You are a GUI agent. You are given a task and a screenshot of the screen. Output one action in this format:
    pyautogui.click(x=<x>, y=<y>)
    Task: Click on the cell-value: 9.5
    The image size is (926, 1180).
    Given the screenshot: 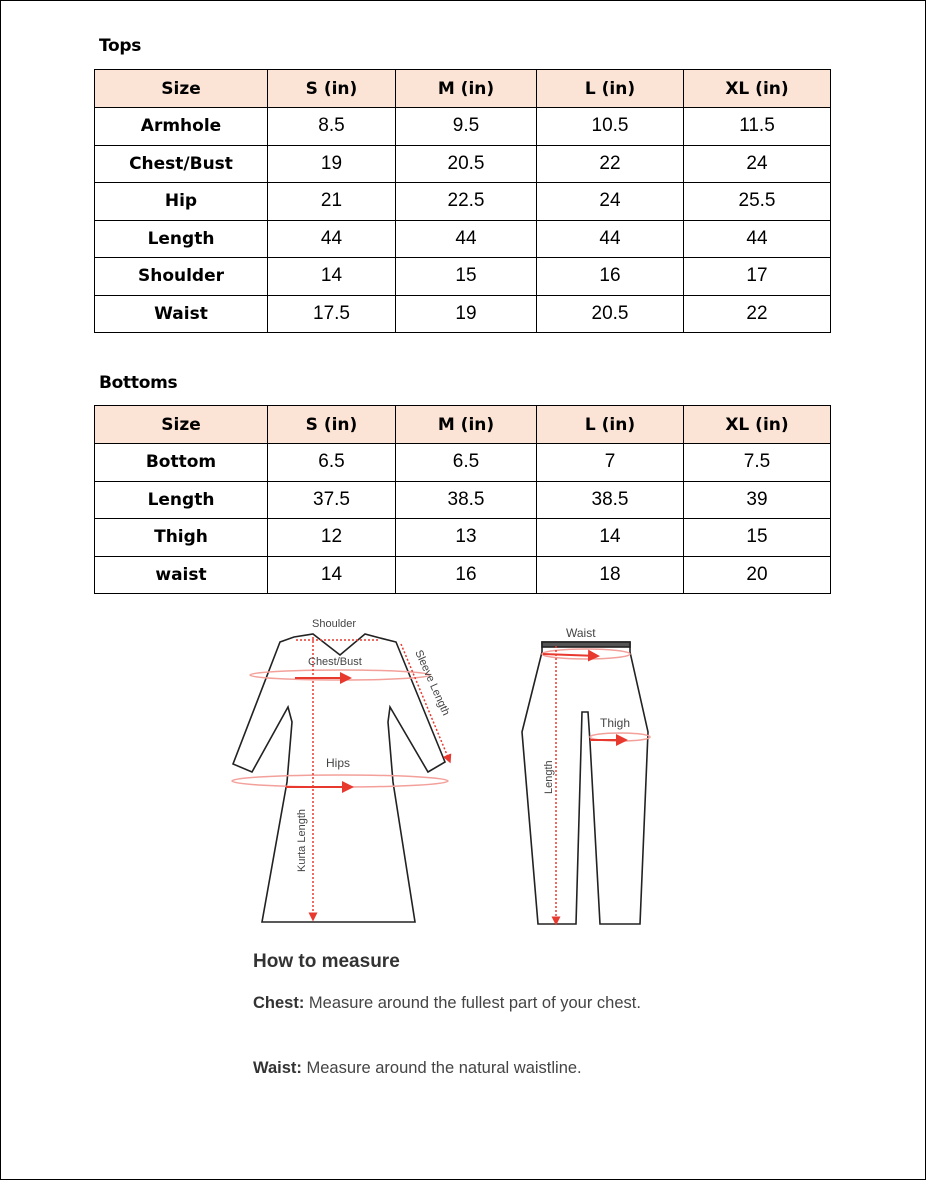 What is the action you would take?
    pyautogui.click(x=466, y=126)
    